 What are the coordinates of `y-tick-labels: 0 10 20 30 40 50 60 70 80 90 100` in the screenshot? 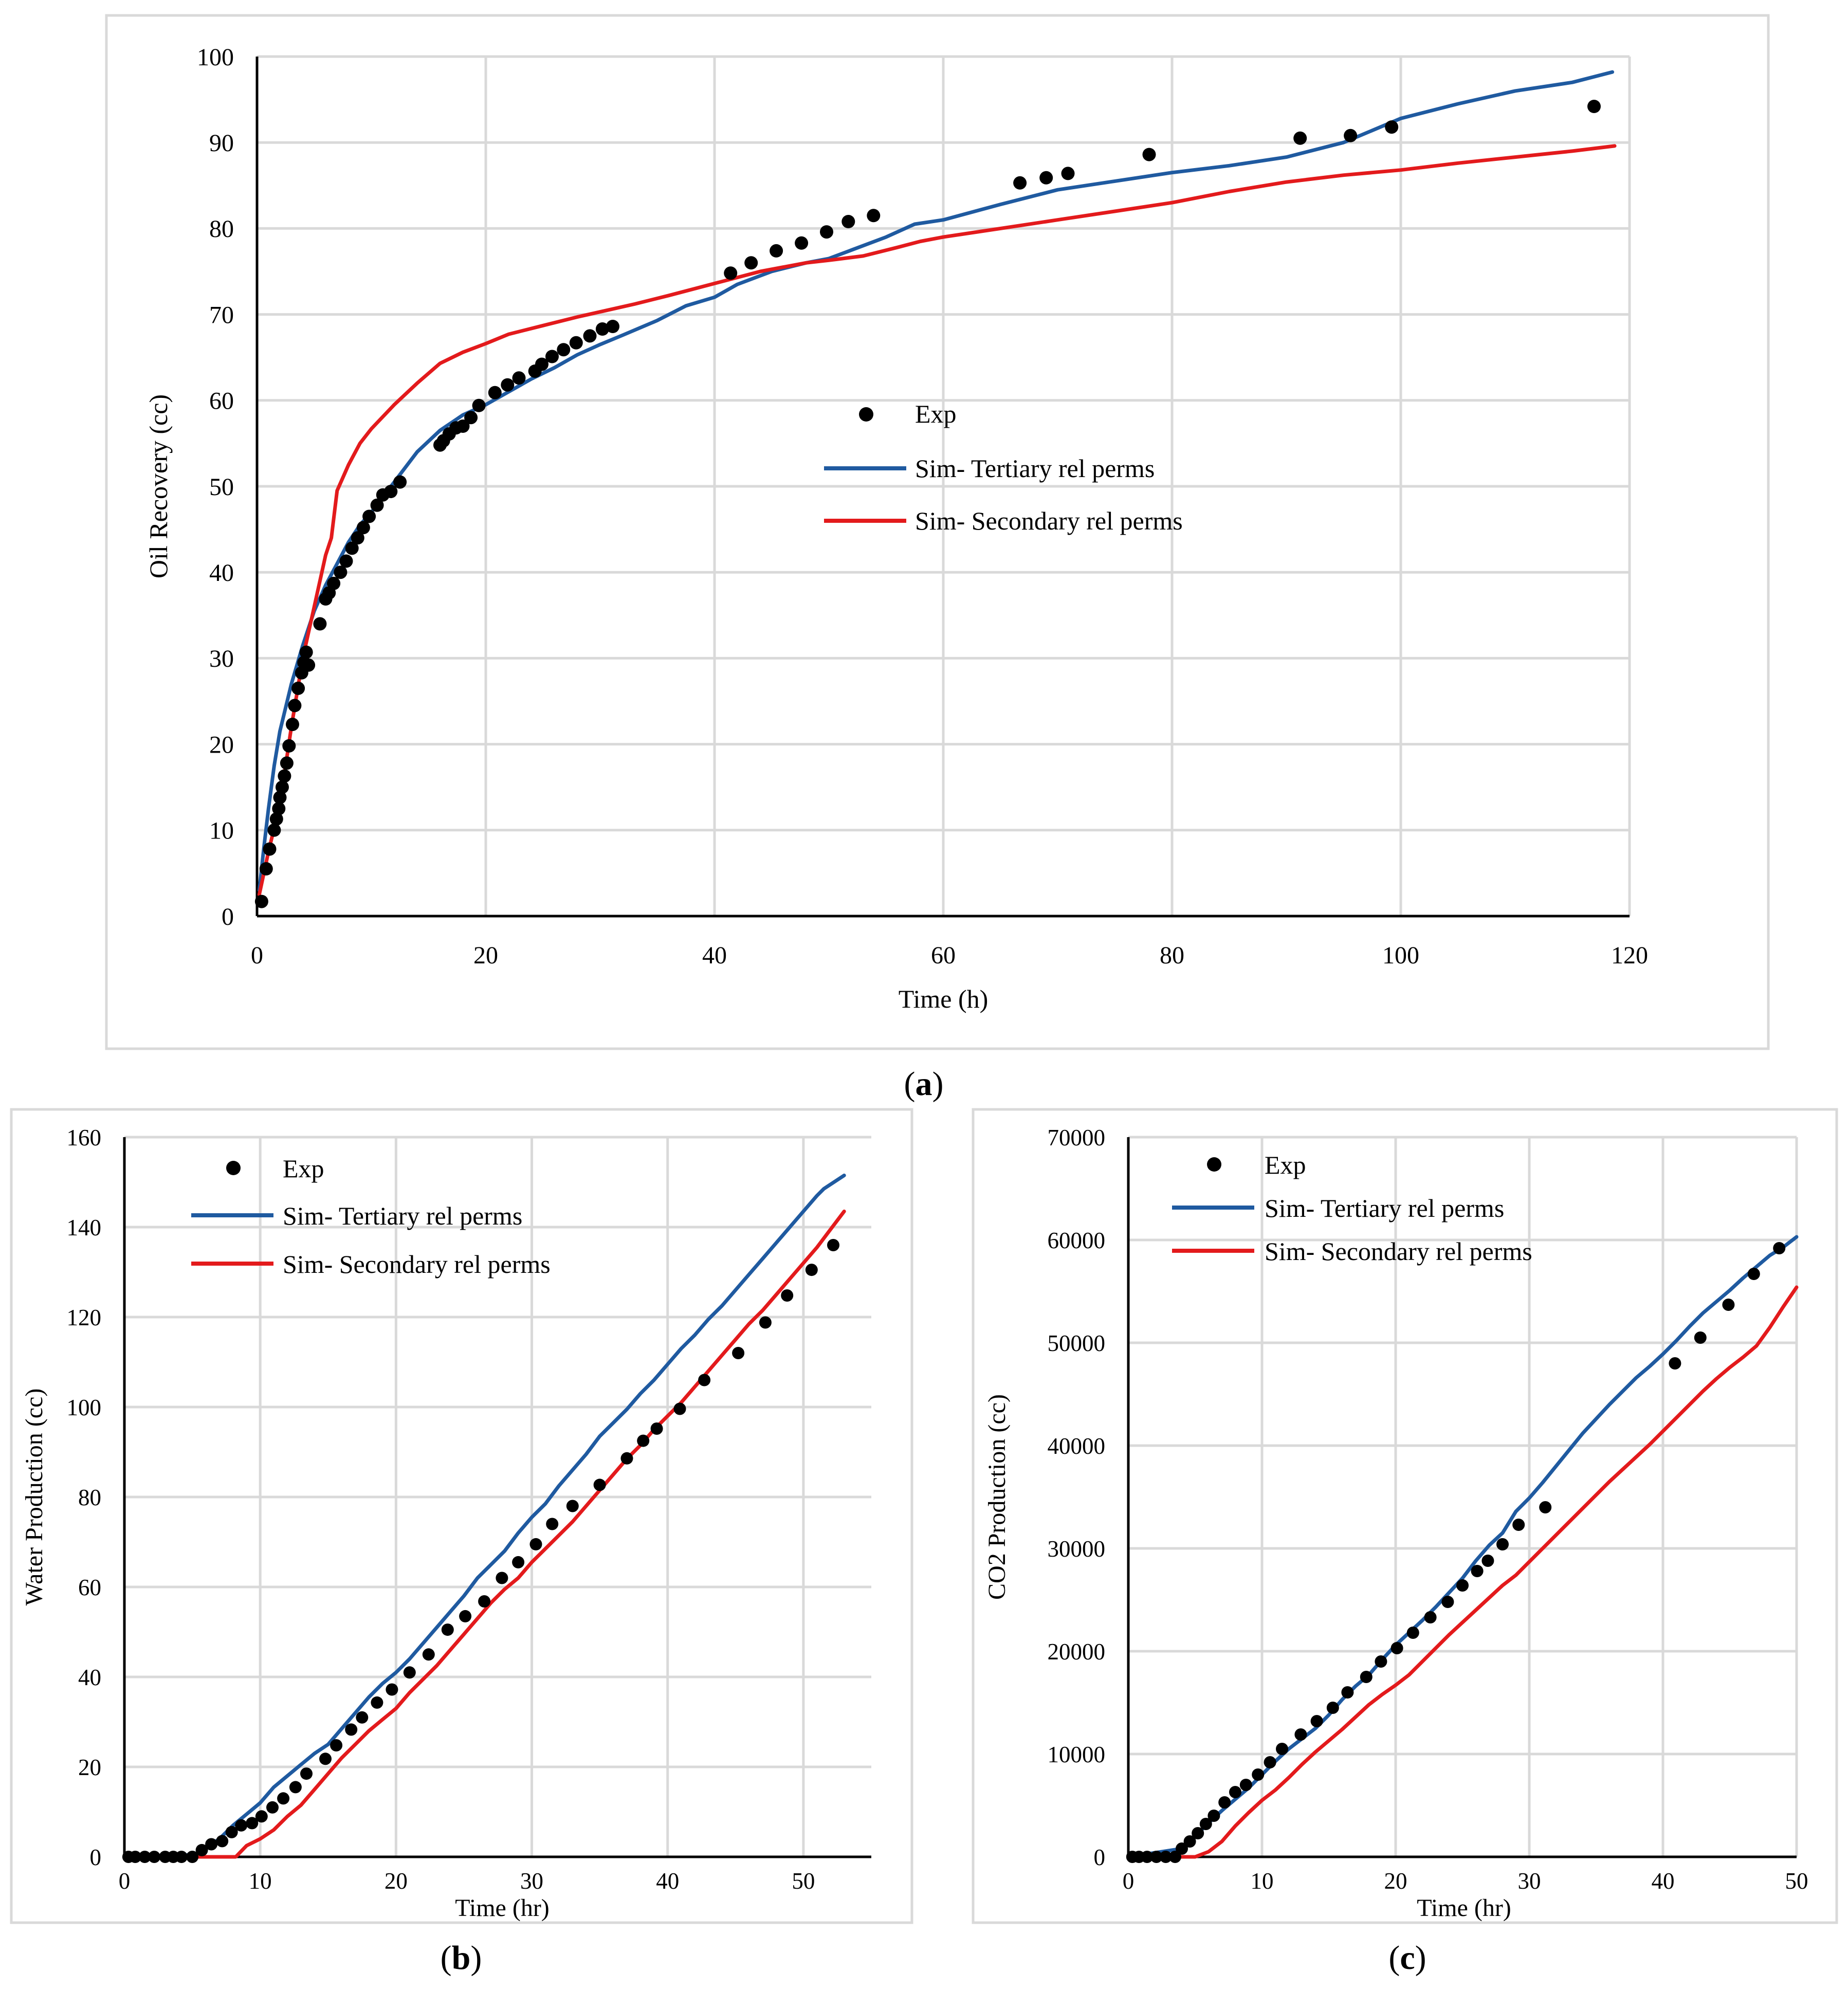 It's located at (215, 487).